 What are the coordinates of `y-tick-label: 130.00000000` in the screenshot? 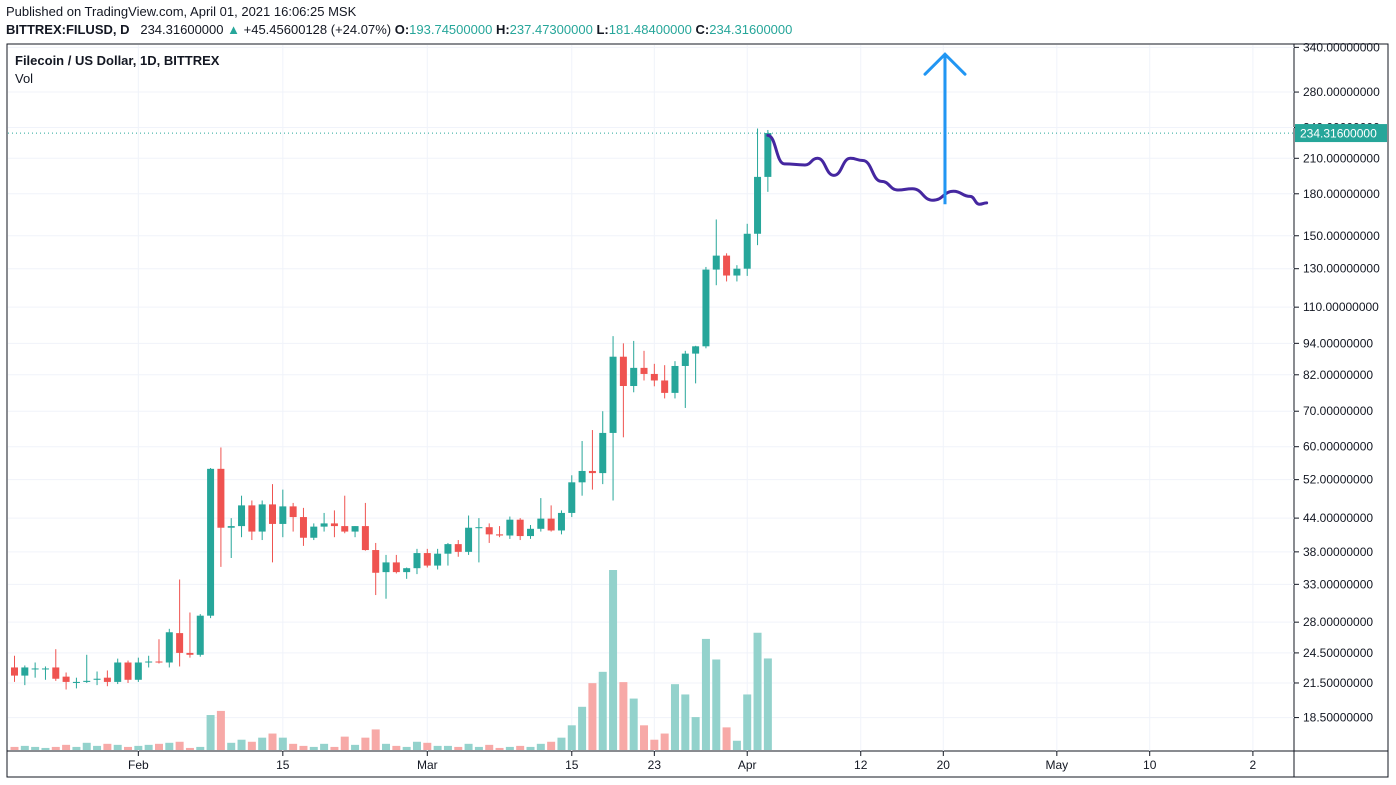 It's located at (1341, 269).